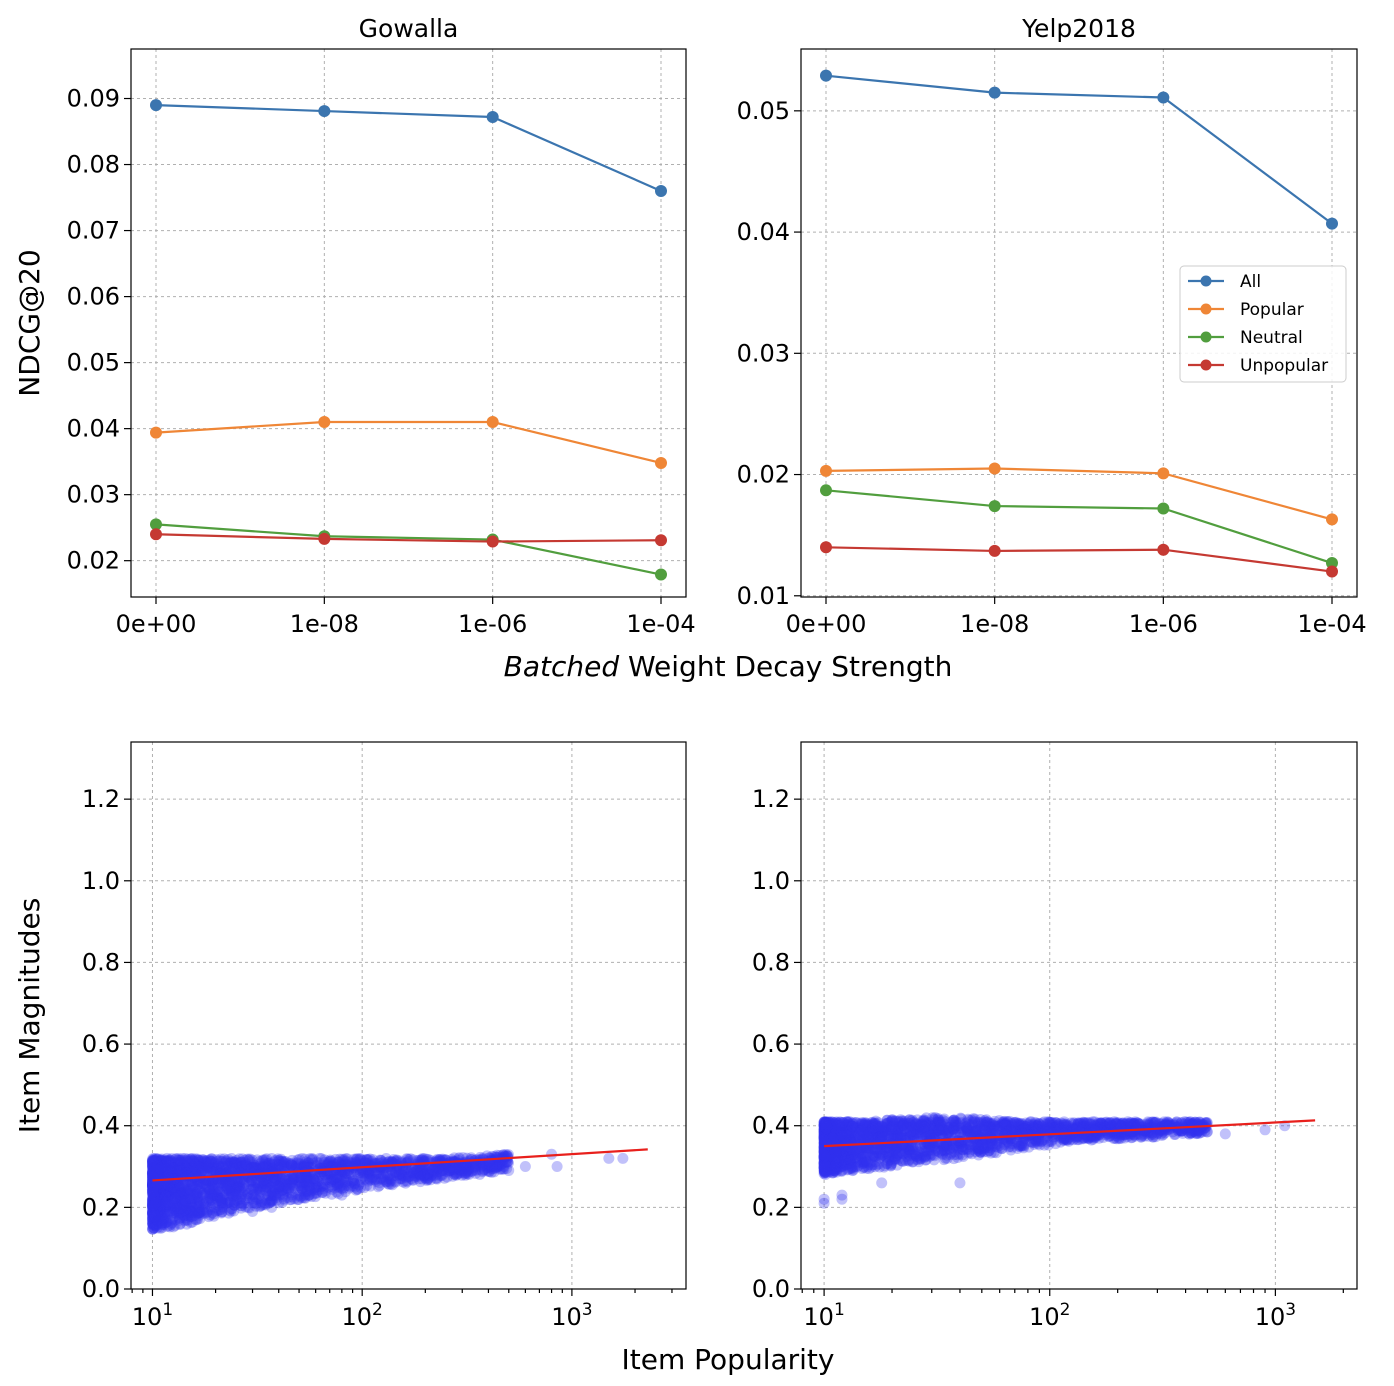 This screenshot has width=1394, height=1386. What do you see at coordinates (1049, 1315) in the screenshot?
I see `x-tick-label: 102` at bounding box center [1049, 1315].